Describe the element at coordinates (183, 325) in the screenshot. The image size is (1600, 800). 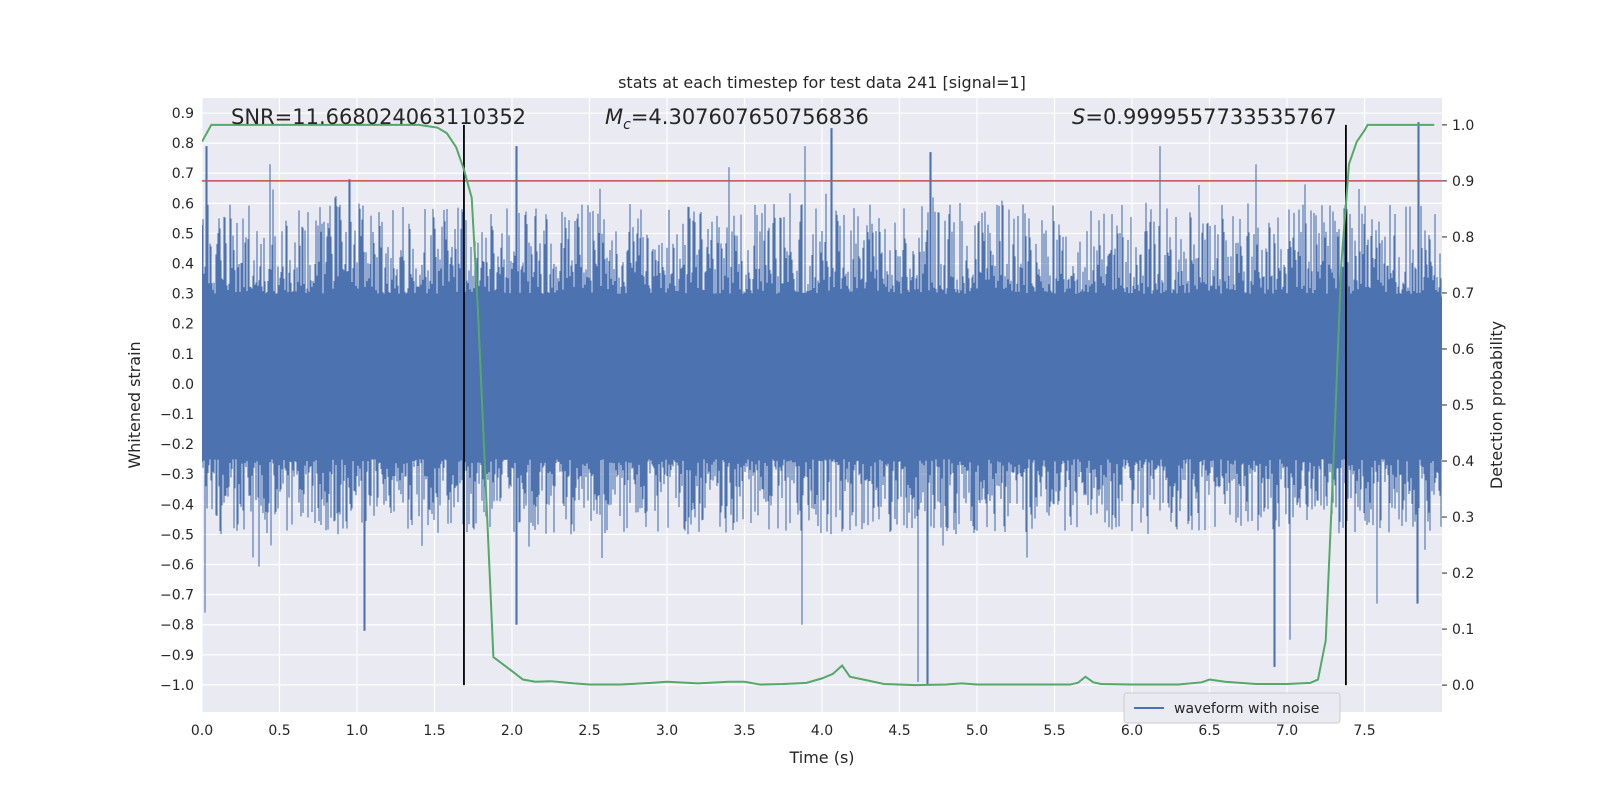
I see `y-tick-label: 0.2` at that location.